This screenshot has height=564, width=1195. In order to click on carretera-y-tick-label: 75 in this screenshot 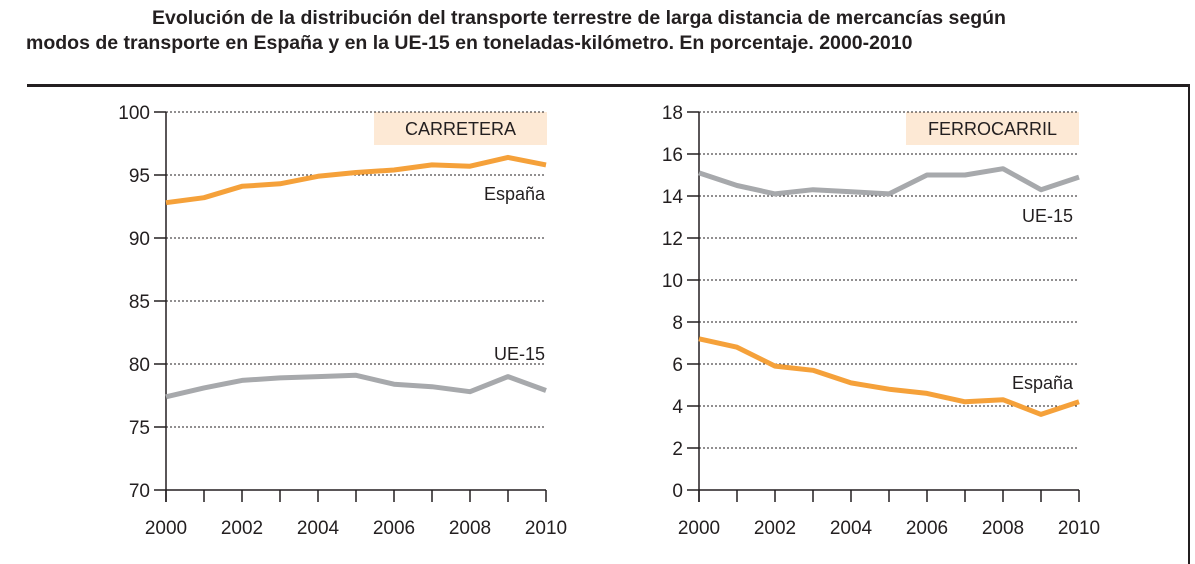, I will do `click(139, 428)`.